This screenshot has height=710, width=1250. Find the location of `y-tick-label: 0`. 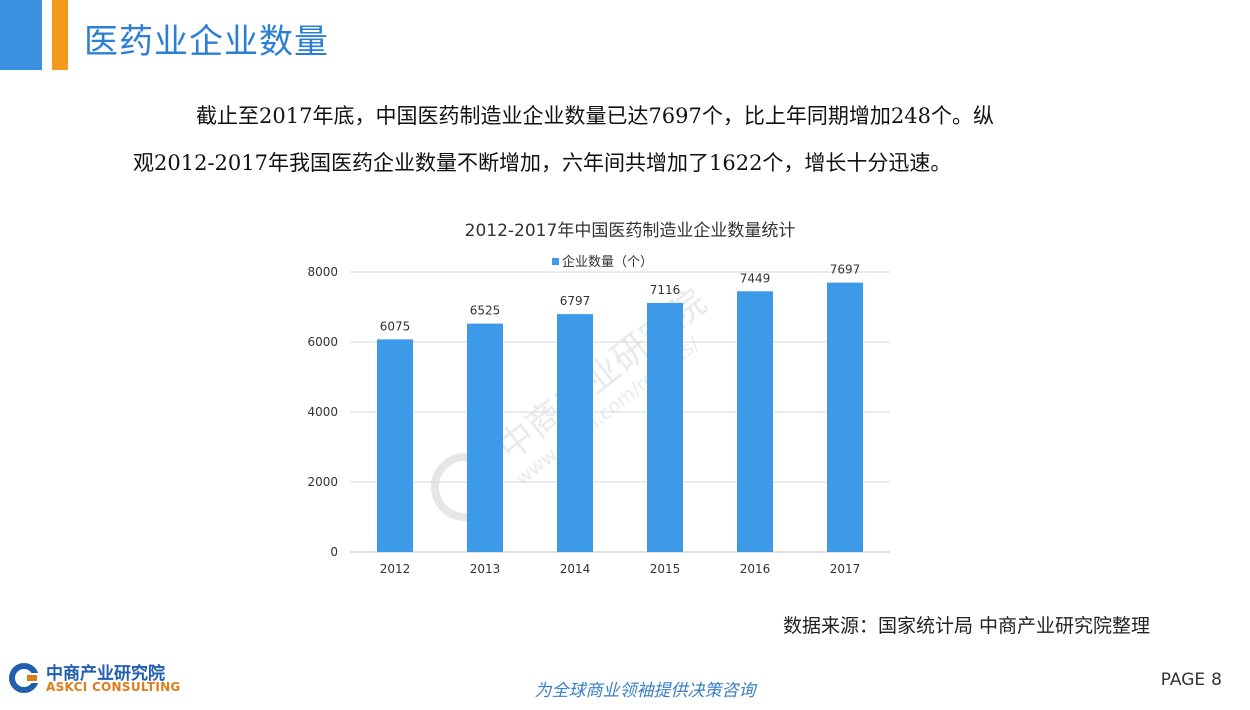

y-tick-label: 0 is located at coordinates (334, 552).